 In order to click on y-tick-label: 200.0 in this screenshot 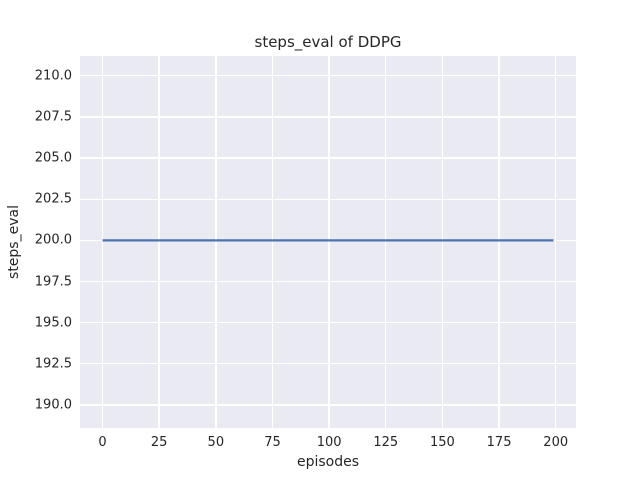, I will do `click(53, 240)`.